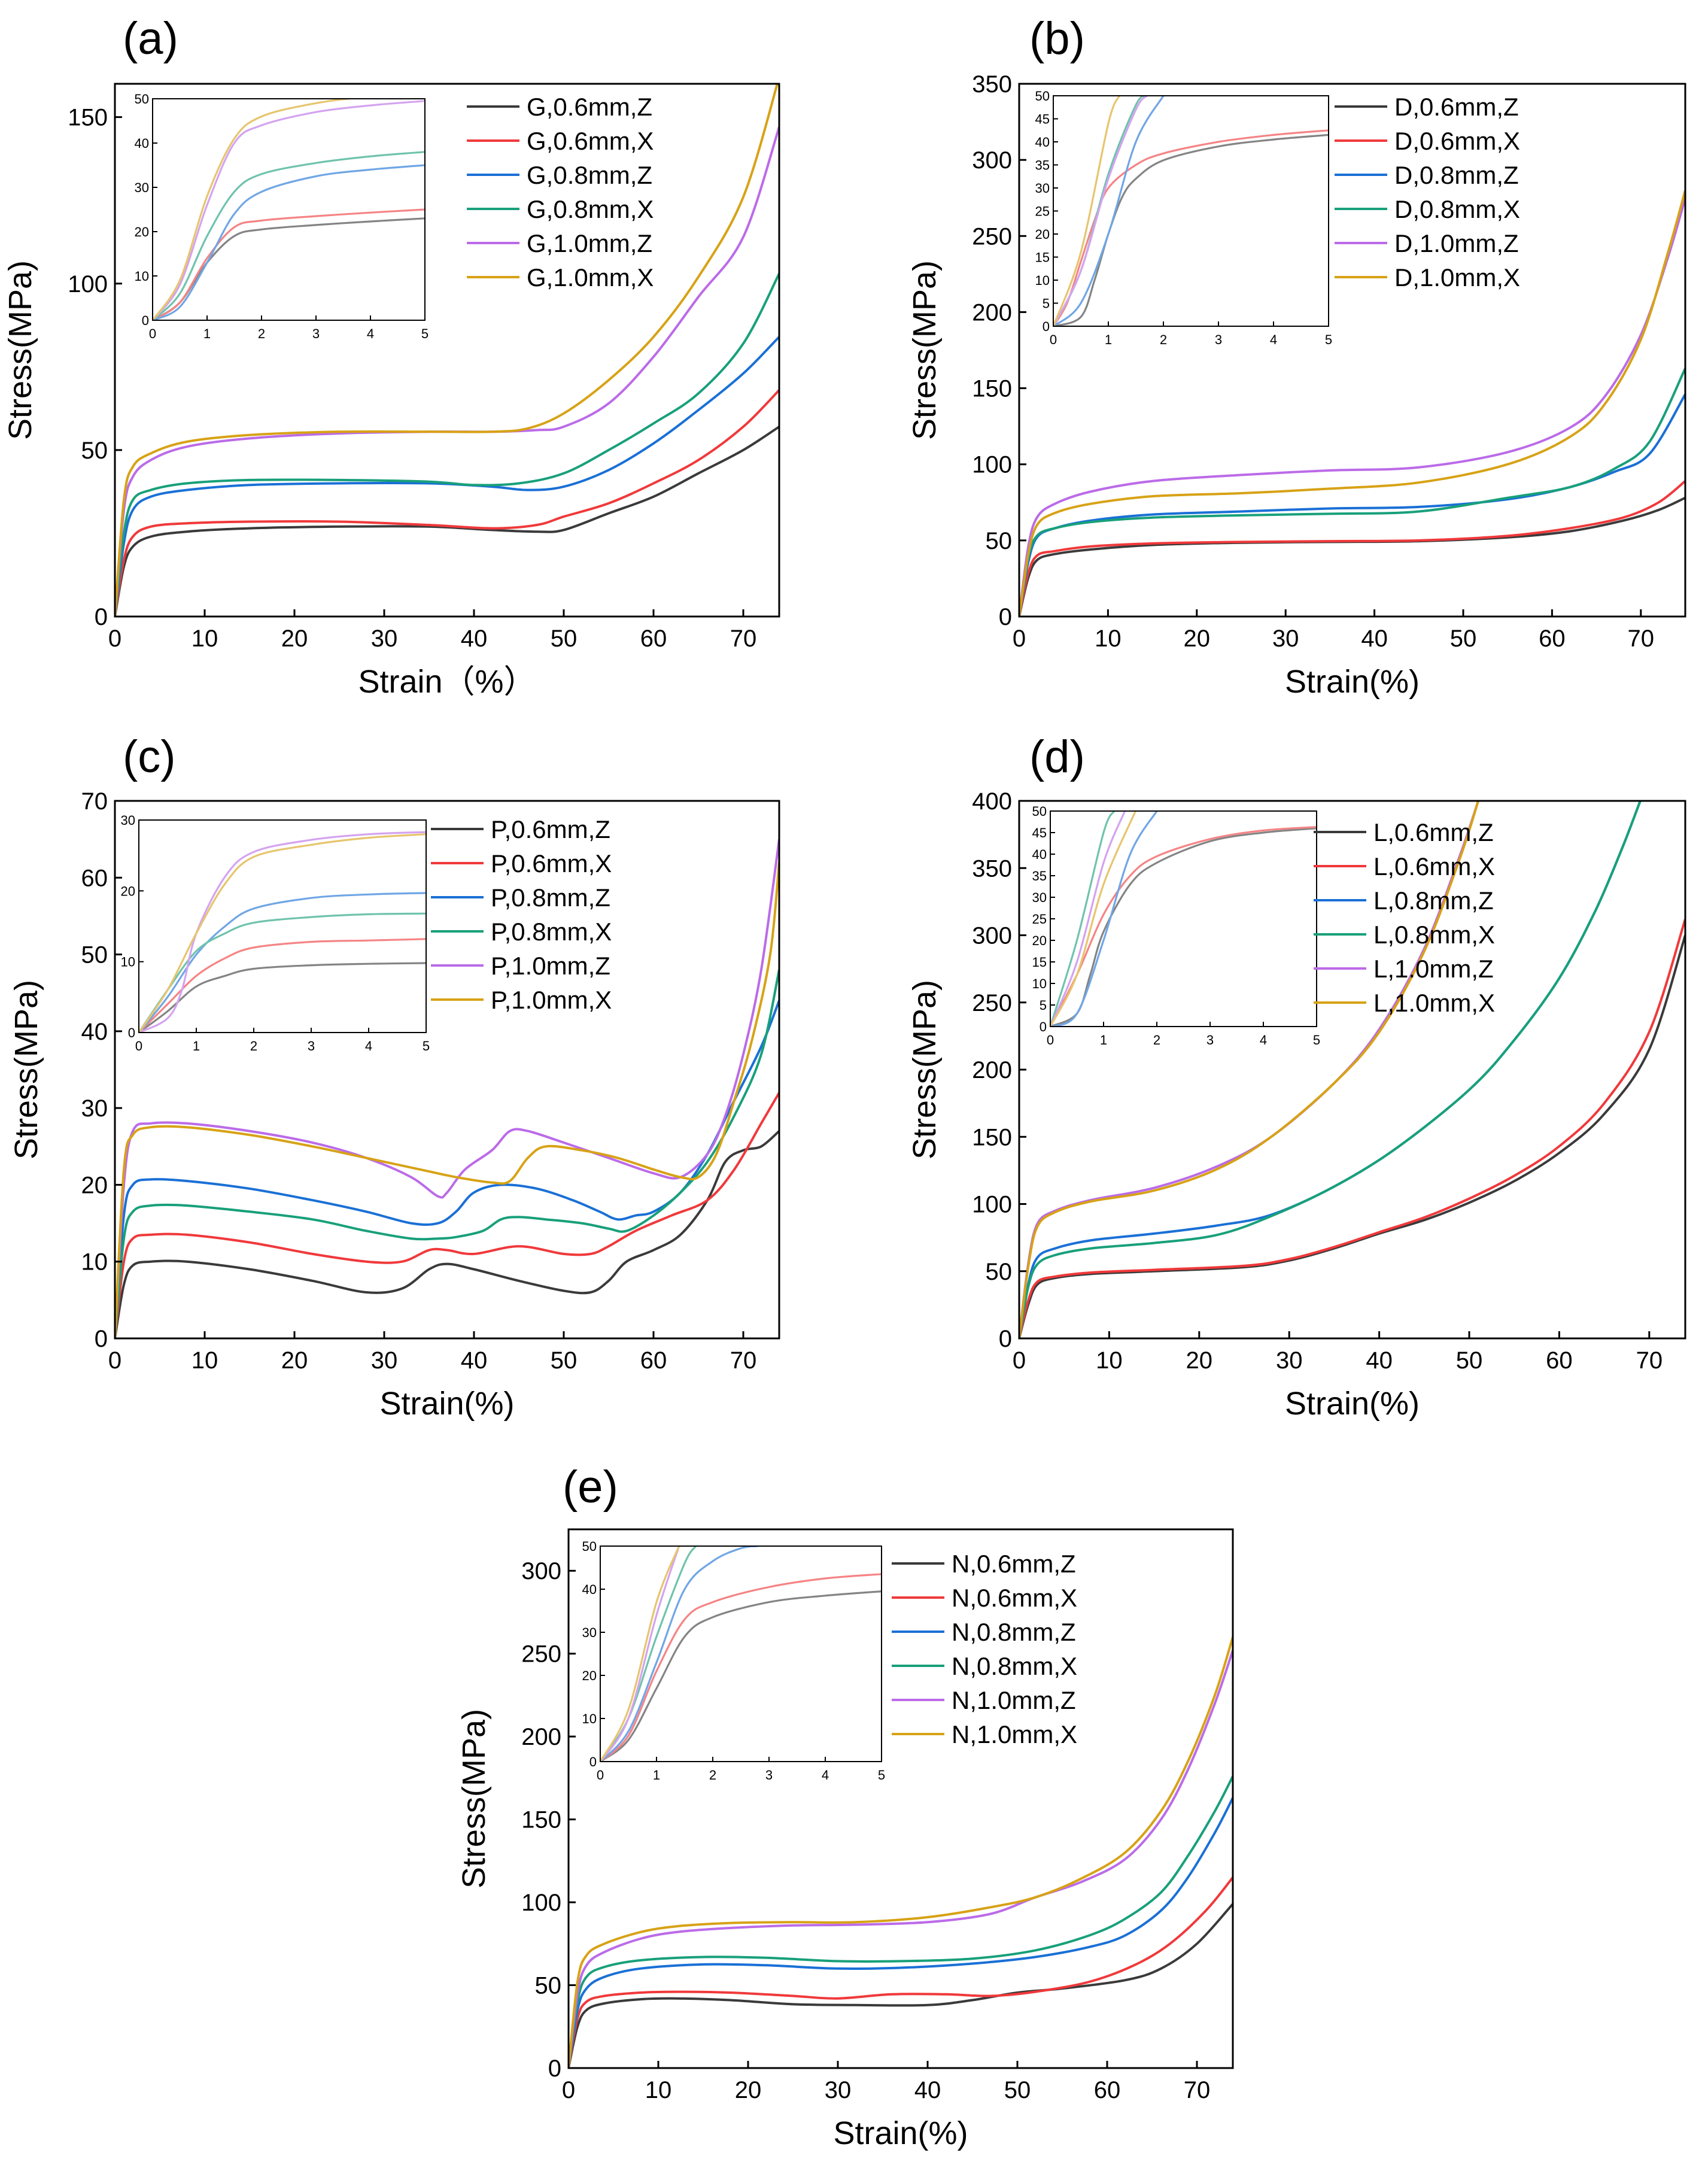  I want to click on legend-entry: N,0.8mm,X, so click(1014, 1666).